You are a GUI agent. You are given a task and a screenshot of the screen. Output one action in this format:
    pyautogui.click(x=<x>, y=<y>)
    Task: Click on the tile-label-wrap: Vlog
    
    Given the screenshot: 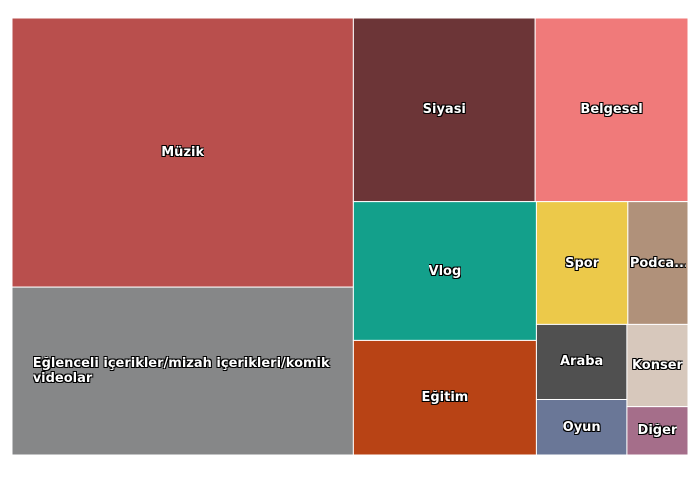 What is the action you would take?
    pyautogui.click(x=444, y=271)
    